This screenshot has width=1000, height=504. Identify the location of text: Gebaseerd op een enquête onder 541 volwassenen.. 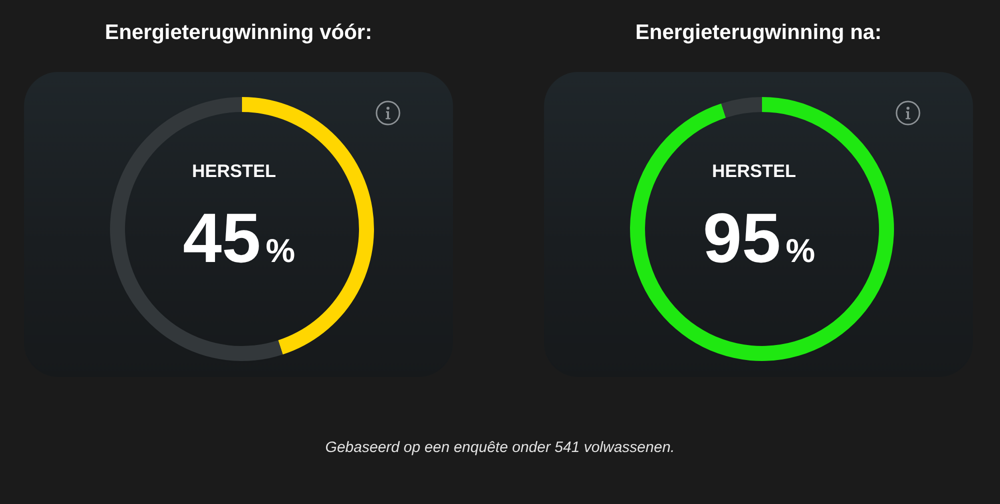
(500, 448).